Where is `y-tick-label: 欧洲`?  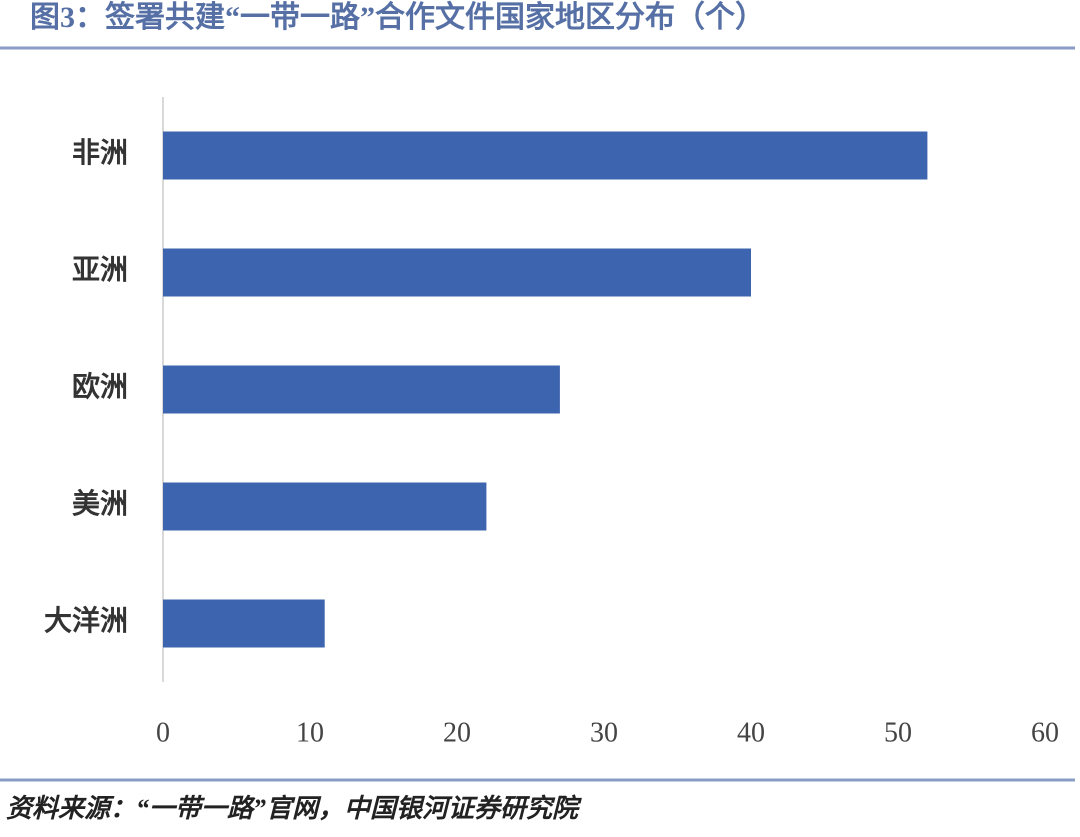
y-tick-label: 欧洲 is located at coordinates (100, 387).